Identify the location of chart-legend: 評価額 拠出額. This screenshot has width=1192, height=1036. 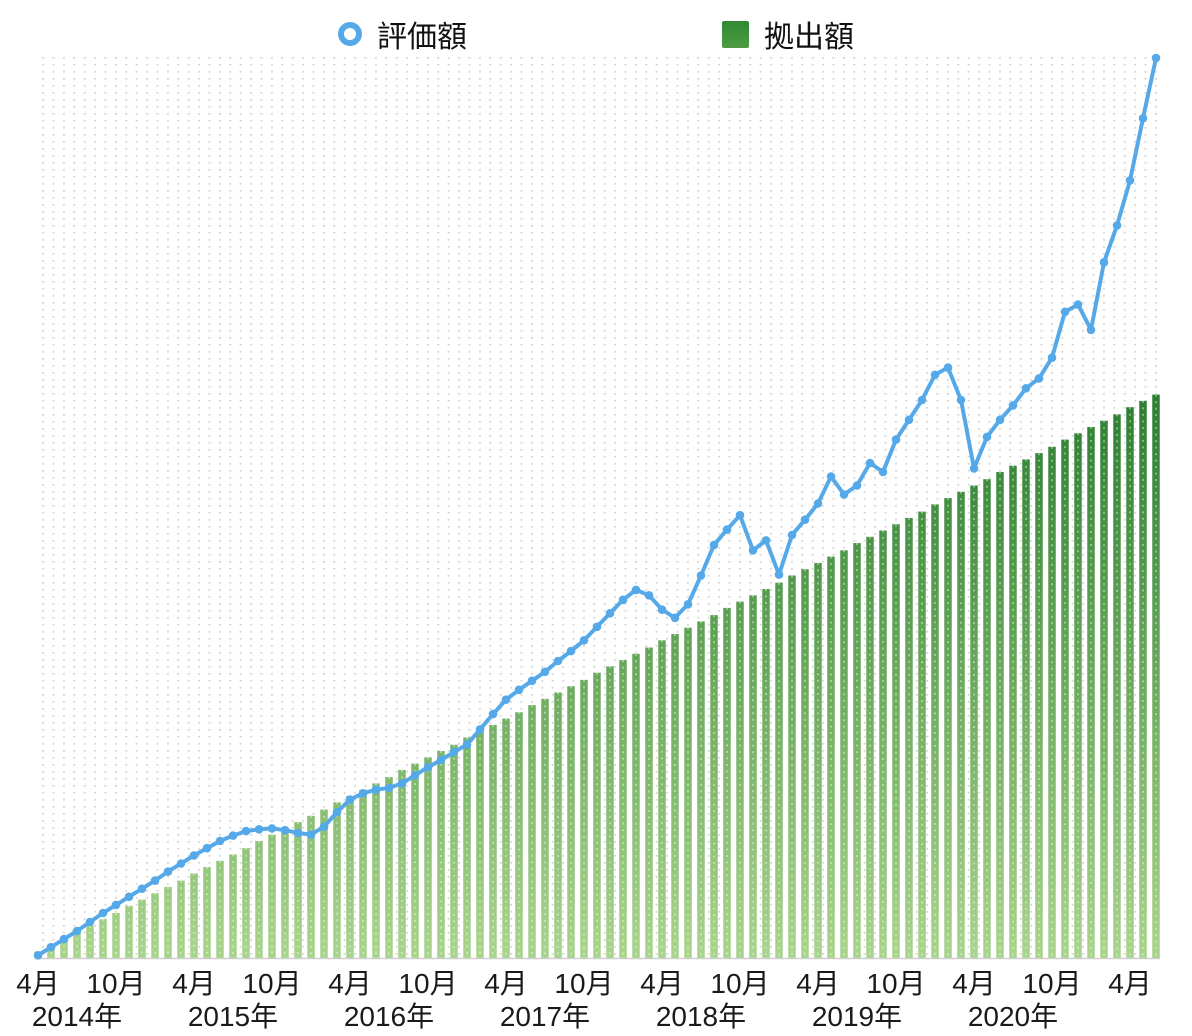
(596, 34).